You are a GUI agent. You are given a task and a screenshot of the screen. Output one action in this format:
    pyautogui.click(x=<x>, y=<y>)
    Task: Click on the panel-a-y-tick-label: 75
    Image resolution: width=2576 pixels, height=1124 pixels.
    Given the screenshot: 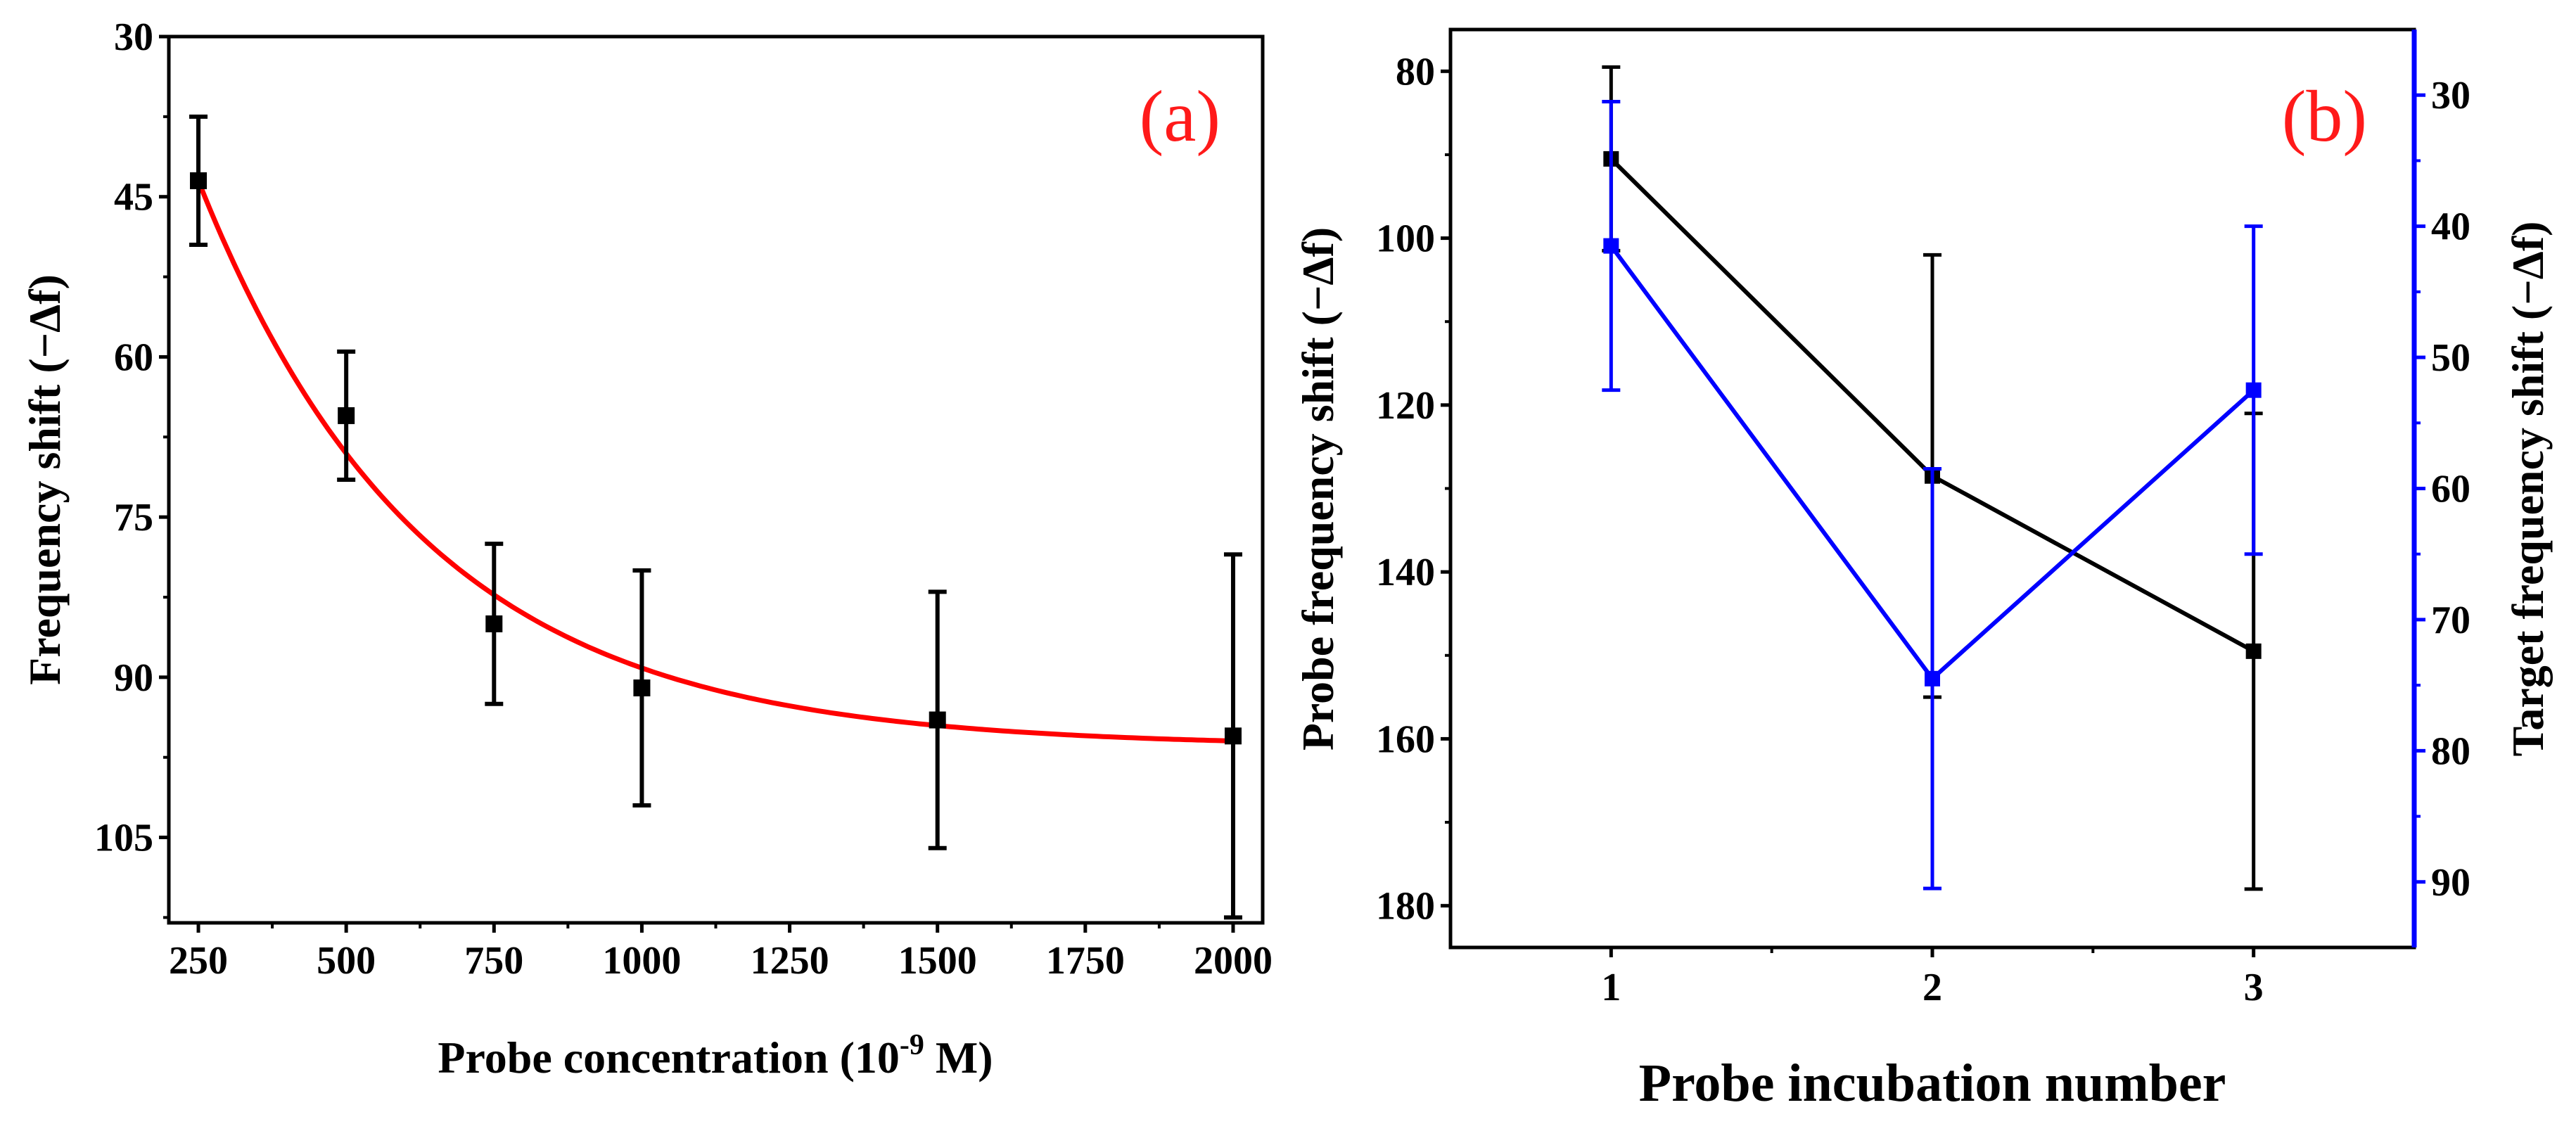 What is the action you would take?
    pyautogui.click(x=133, y=517)
    